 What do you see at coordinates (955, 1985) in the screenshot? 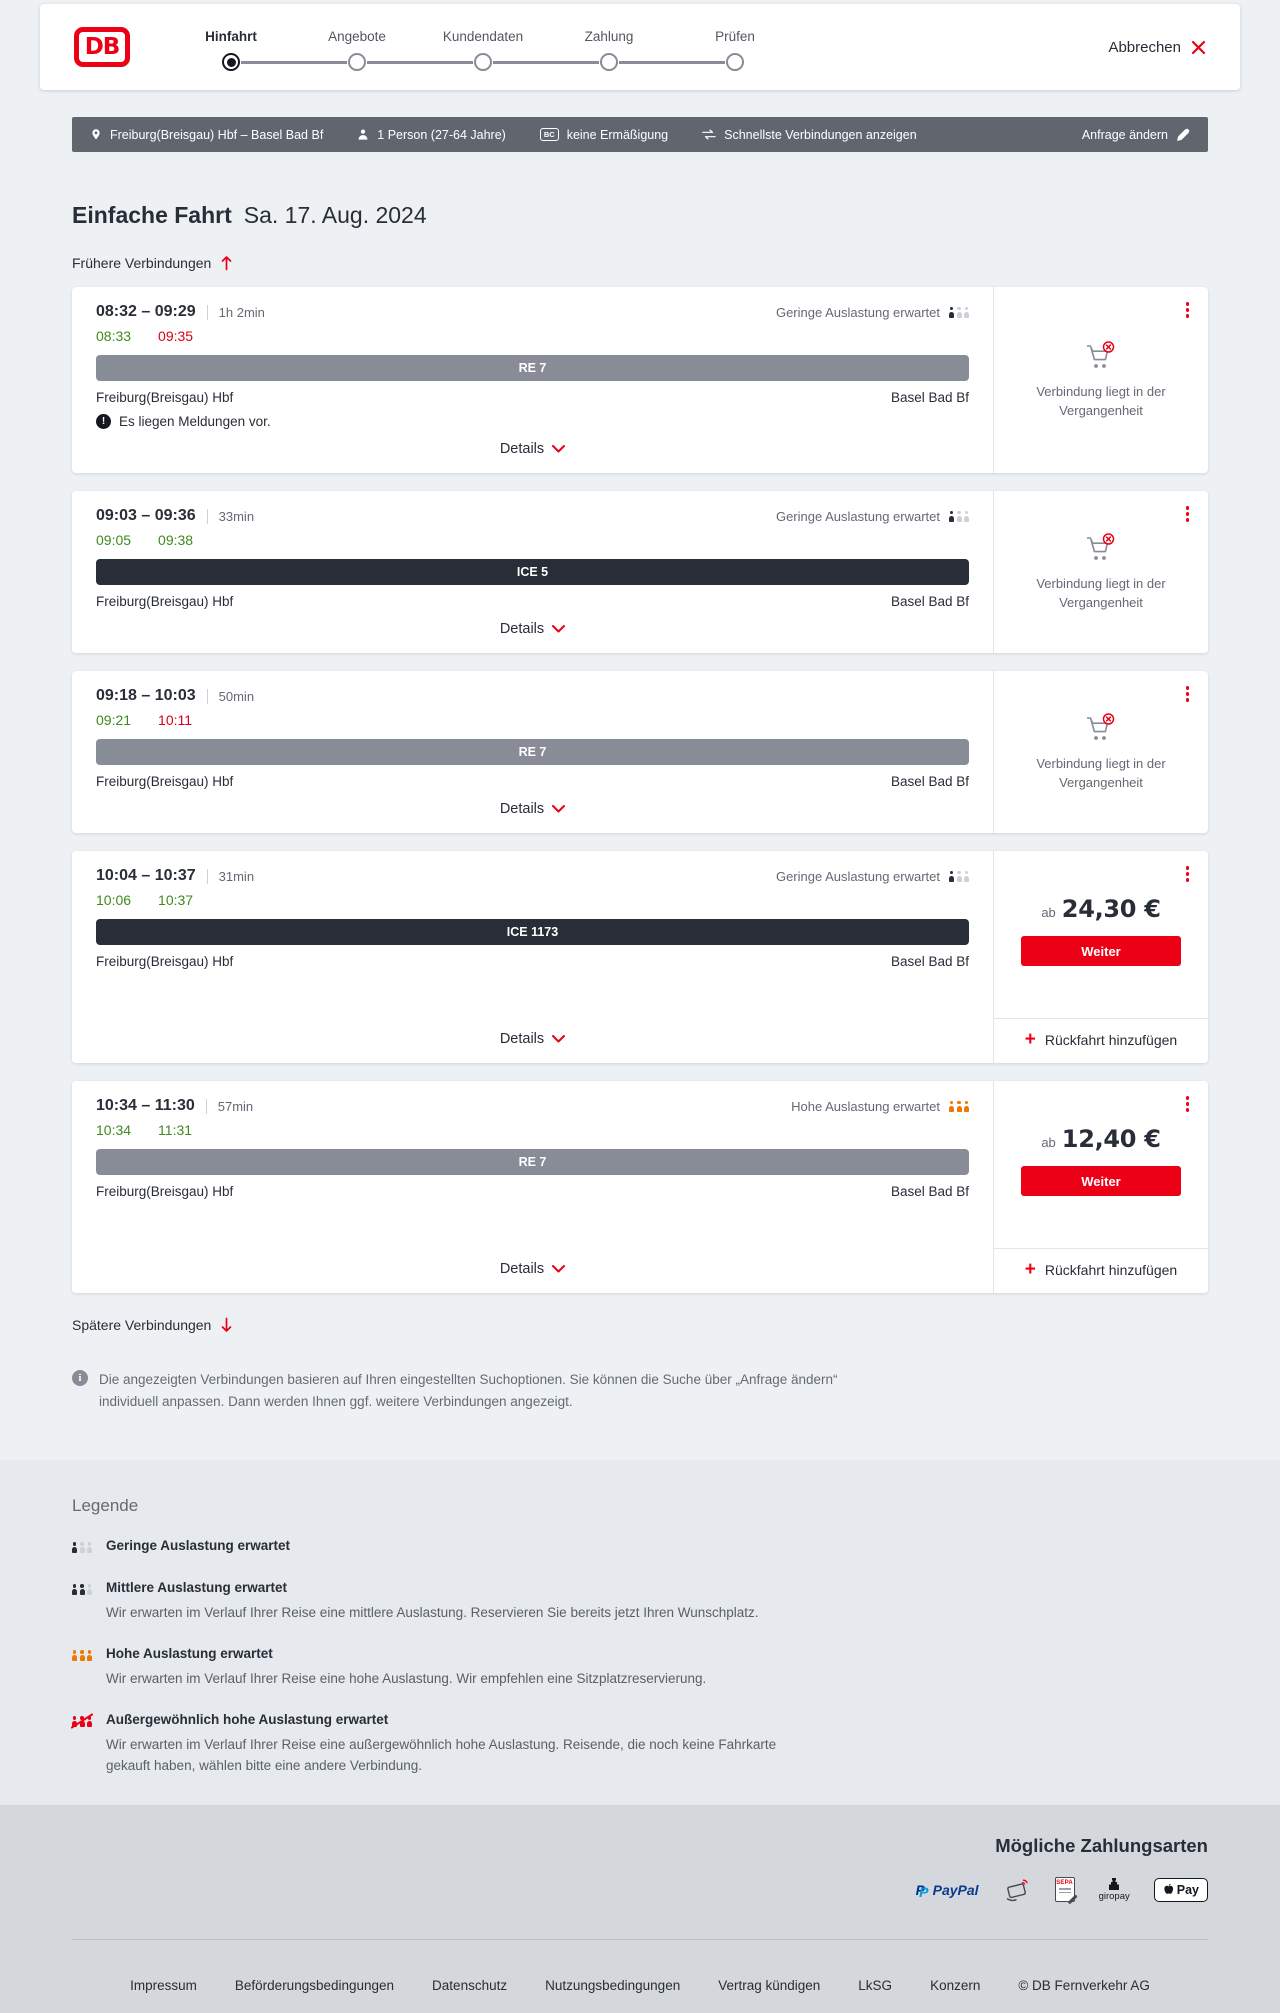
I see `footer-link-konzern: Konzern` at bounding box center [955, 1985].